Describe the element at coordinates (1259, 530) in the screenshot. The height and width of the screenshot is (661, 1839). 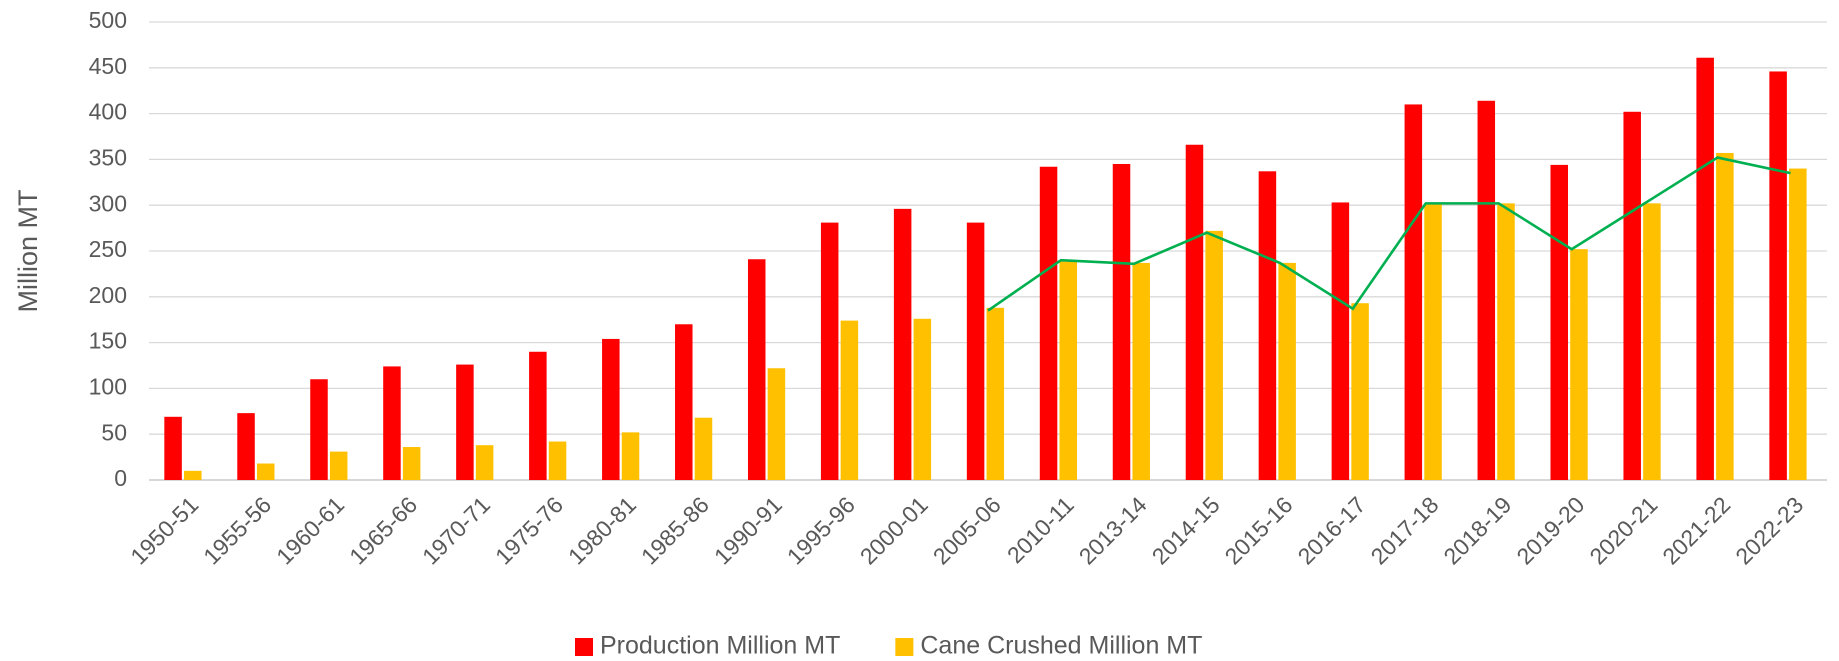
I see `x-tick-label: 2015-16` at that location.